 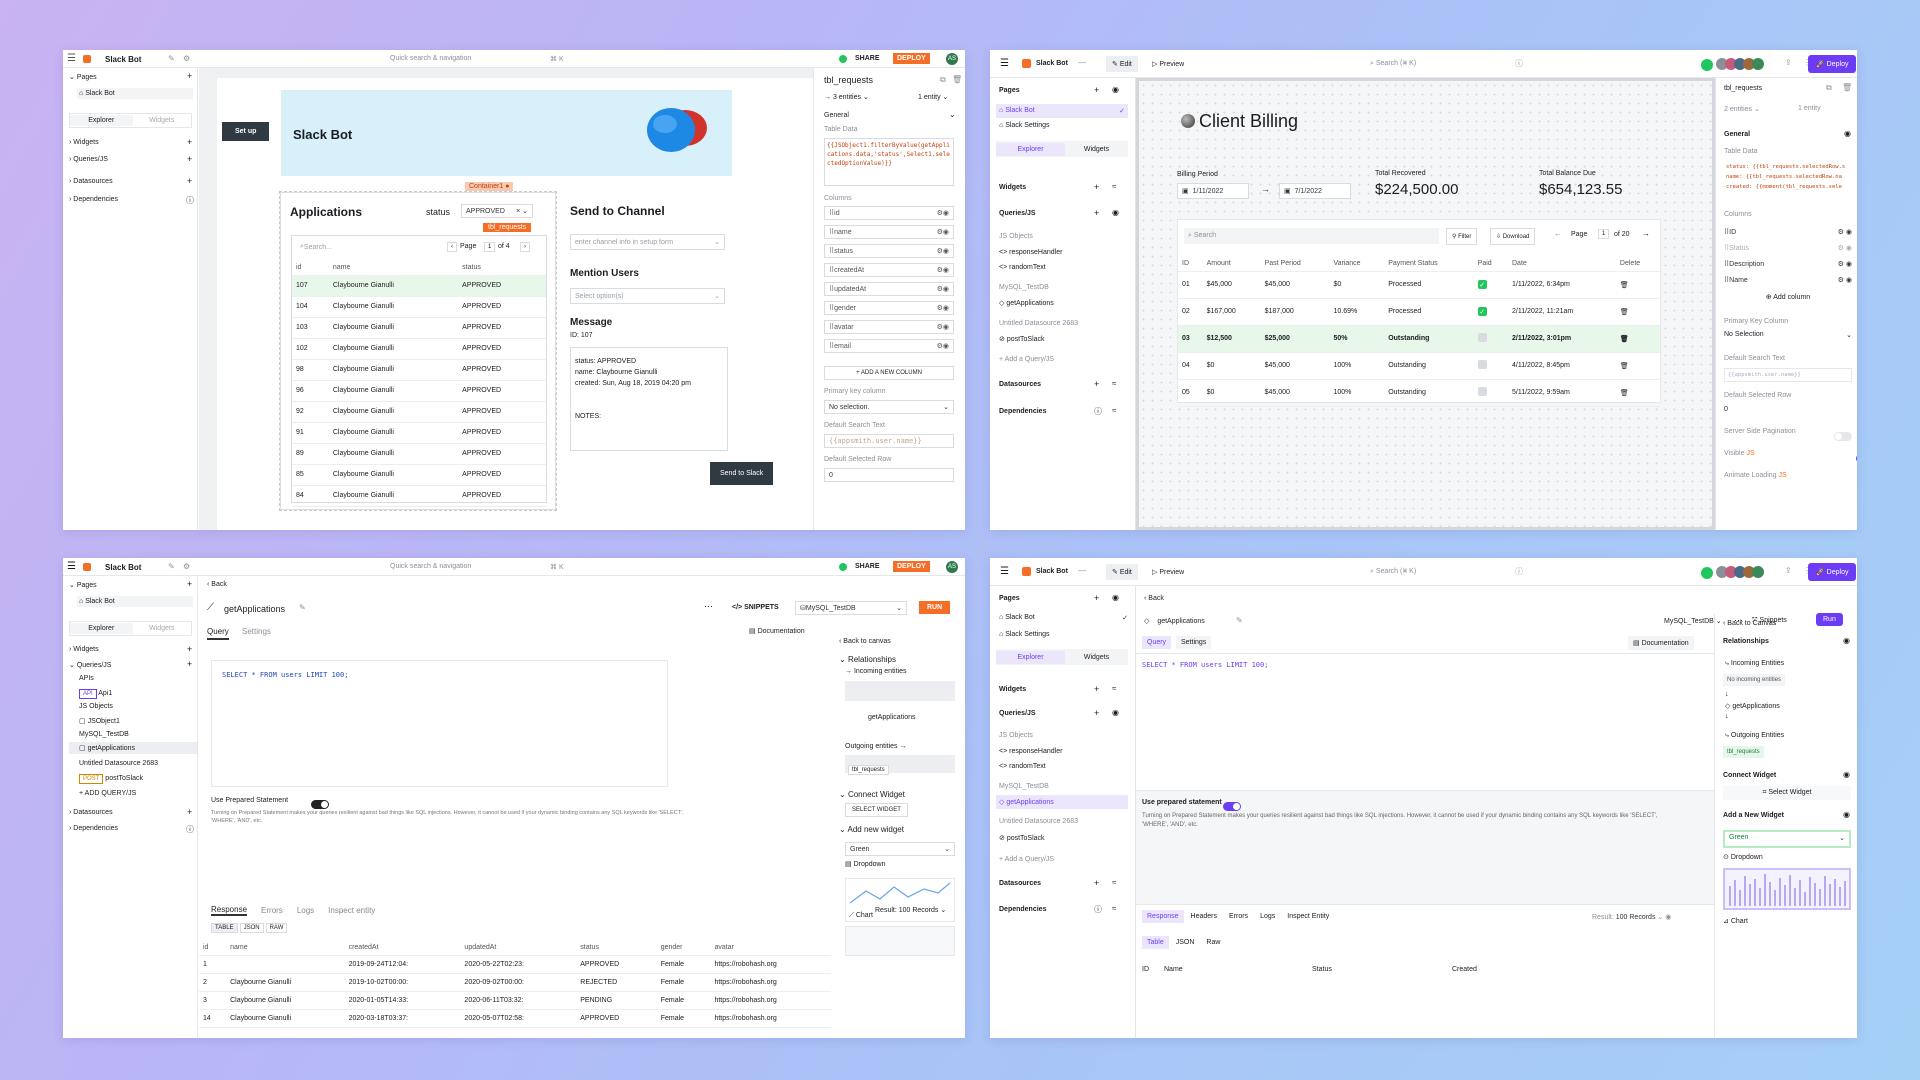 What do you see at coordinates (1168, 64) in the screenshot?
I see `preview-mode-button: ▷ Preview` at bounding box center [1168, 64].